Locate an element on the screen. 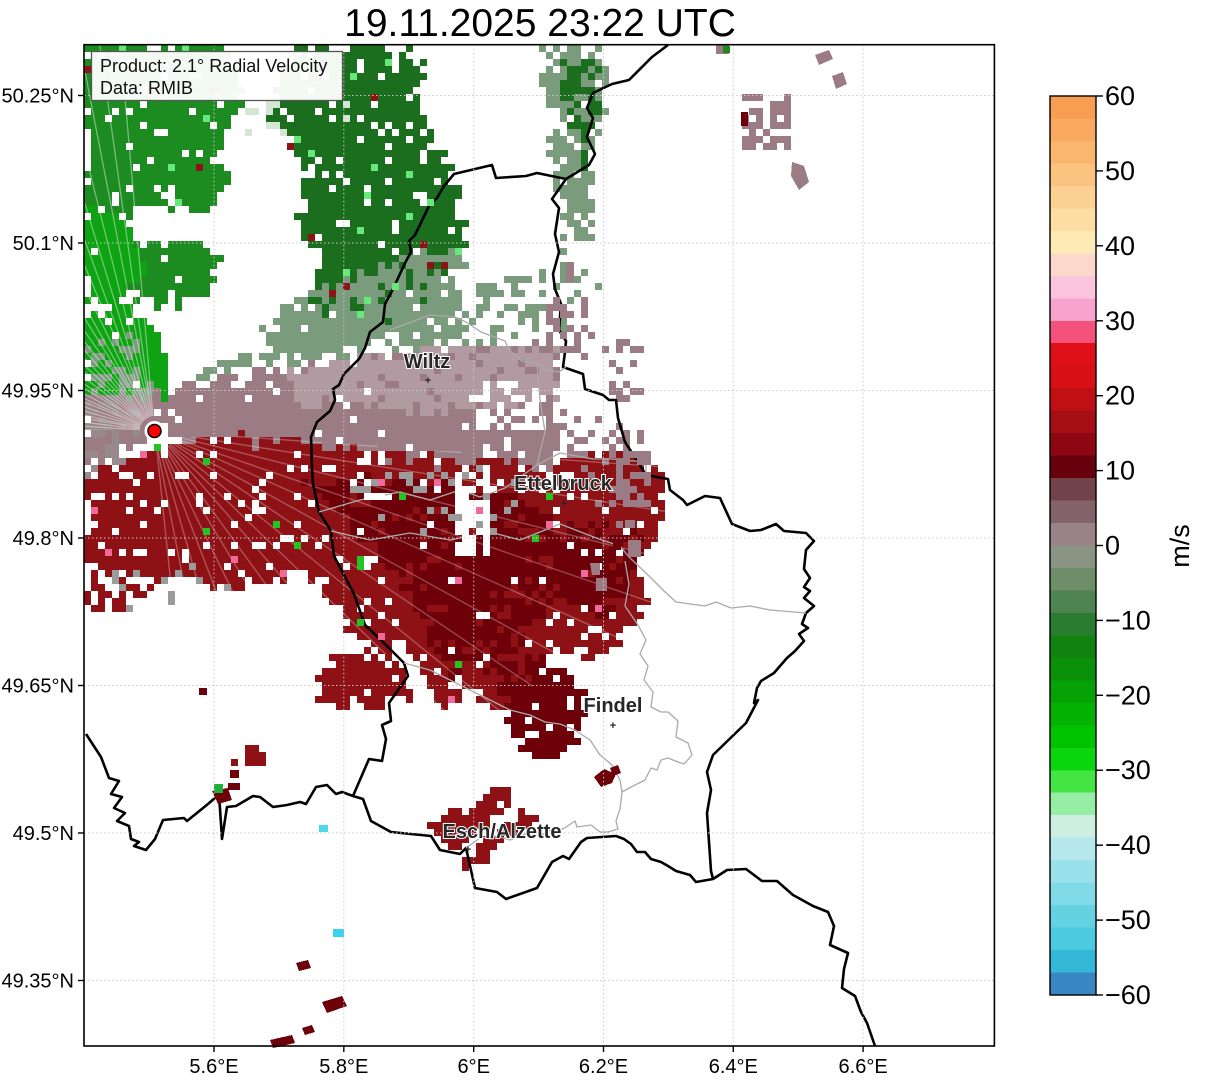  svg-text: 49.35°N is located at coordinates (38, 982).